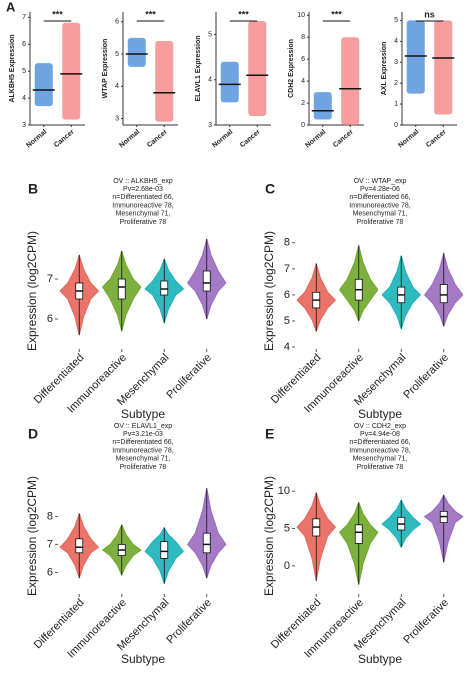 Image resolution: width=474 pixels, height=677 pixels. Describe the element at coordinates (12, 68) in the screenshot. I see `y-axis-label: ALKBH5 Expression` at that location.